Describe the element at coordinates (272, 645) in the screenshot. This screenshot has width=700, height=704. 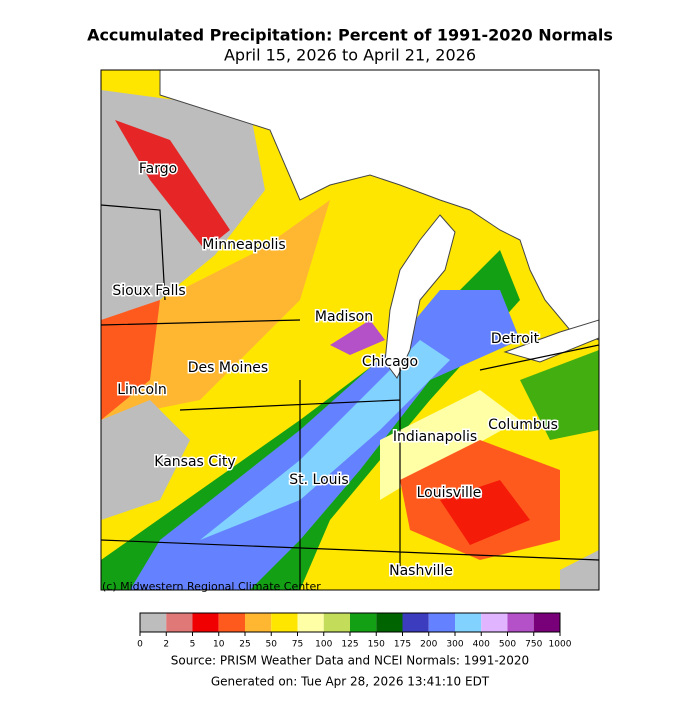
I see `colorbar-tick-label: 50` at that location.